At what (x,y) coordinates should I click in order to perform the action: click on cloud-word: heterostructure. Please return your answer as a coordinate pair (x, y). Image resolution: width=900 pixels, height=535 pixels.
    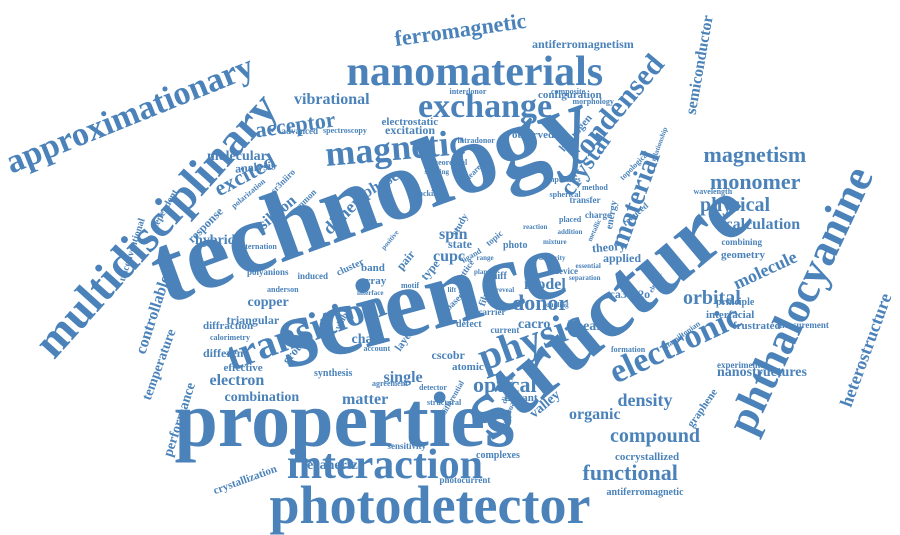
    Looking at the image, I should click on (865, 350).